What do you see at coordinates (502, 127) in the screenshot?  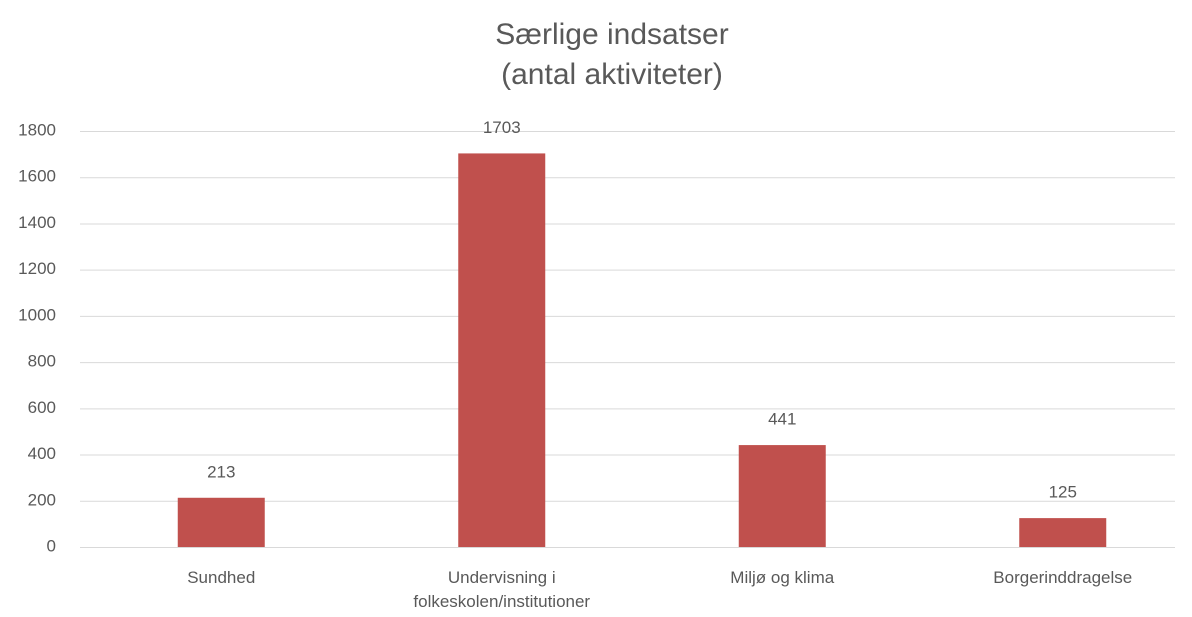 I see `data-label: 1703` at bounding box center [502, 127].